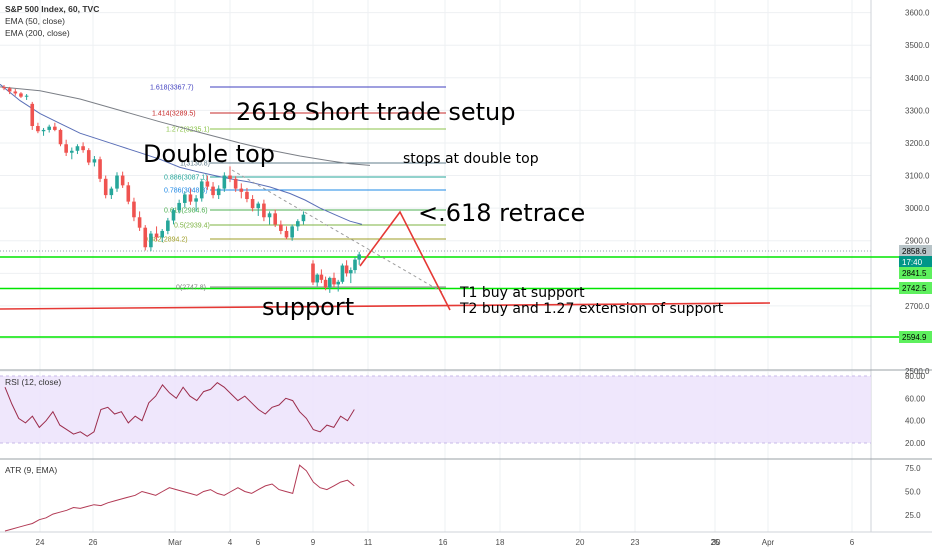  Describe the element at coordinates (915, 443) in the screenshot. I see `rsi-tick-3: 20.00` at that location.